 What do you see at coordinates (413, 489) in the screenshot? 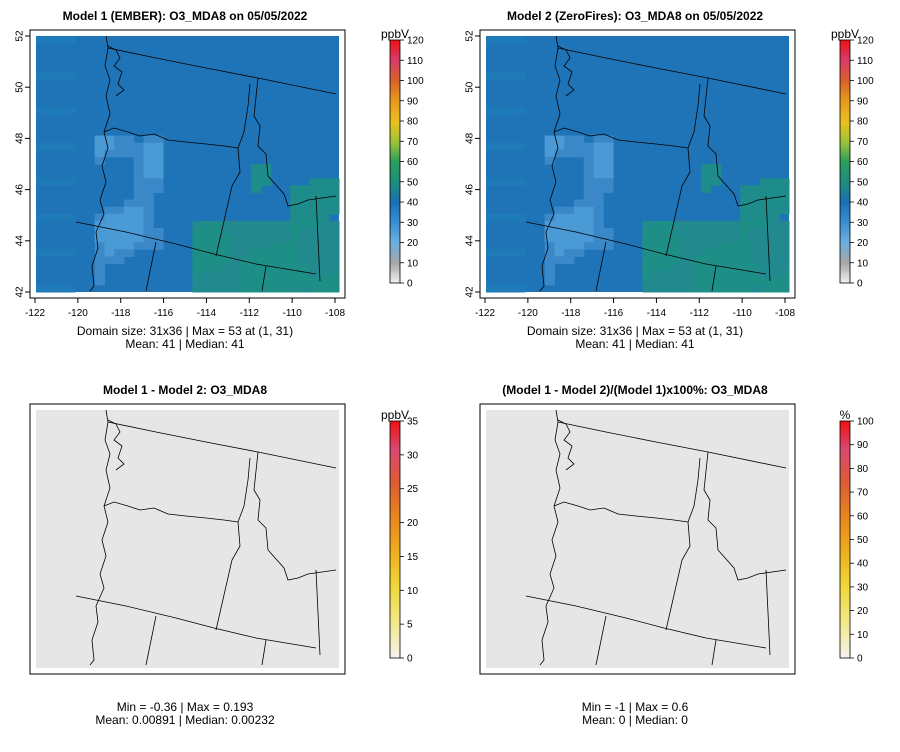
I see `legend-tick-label: 25` at bounding box center [413, 489].